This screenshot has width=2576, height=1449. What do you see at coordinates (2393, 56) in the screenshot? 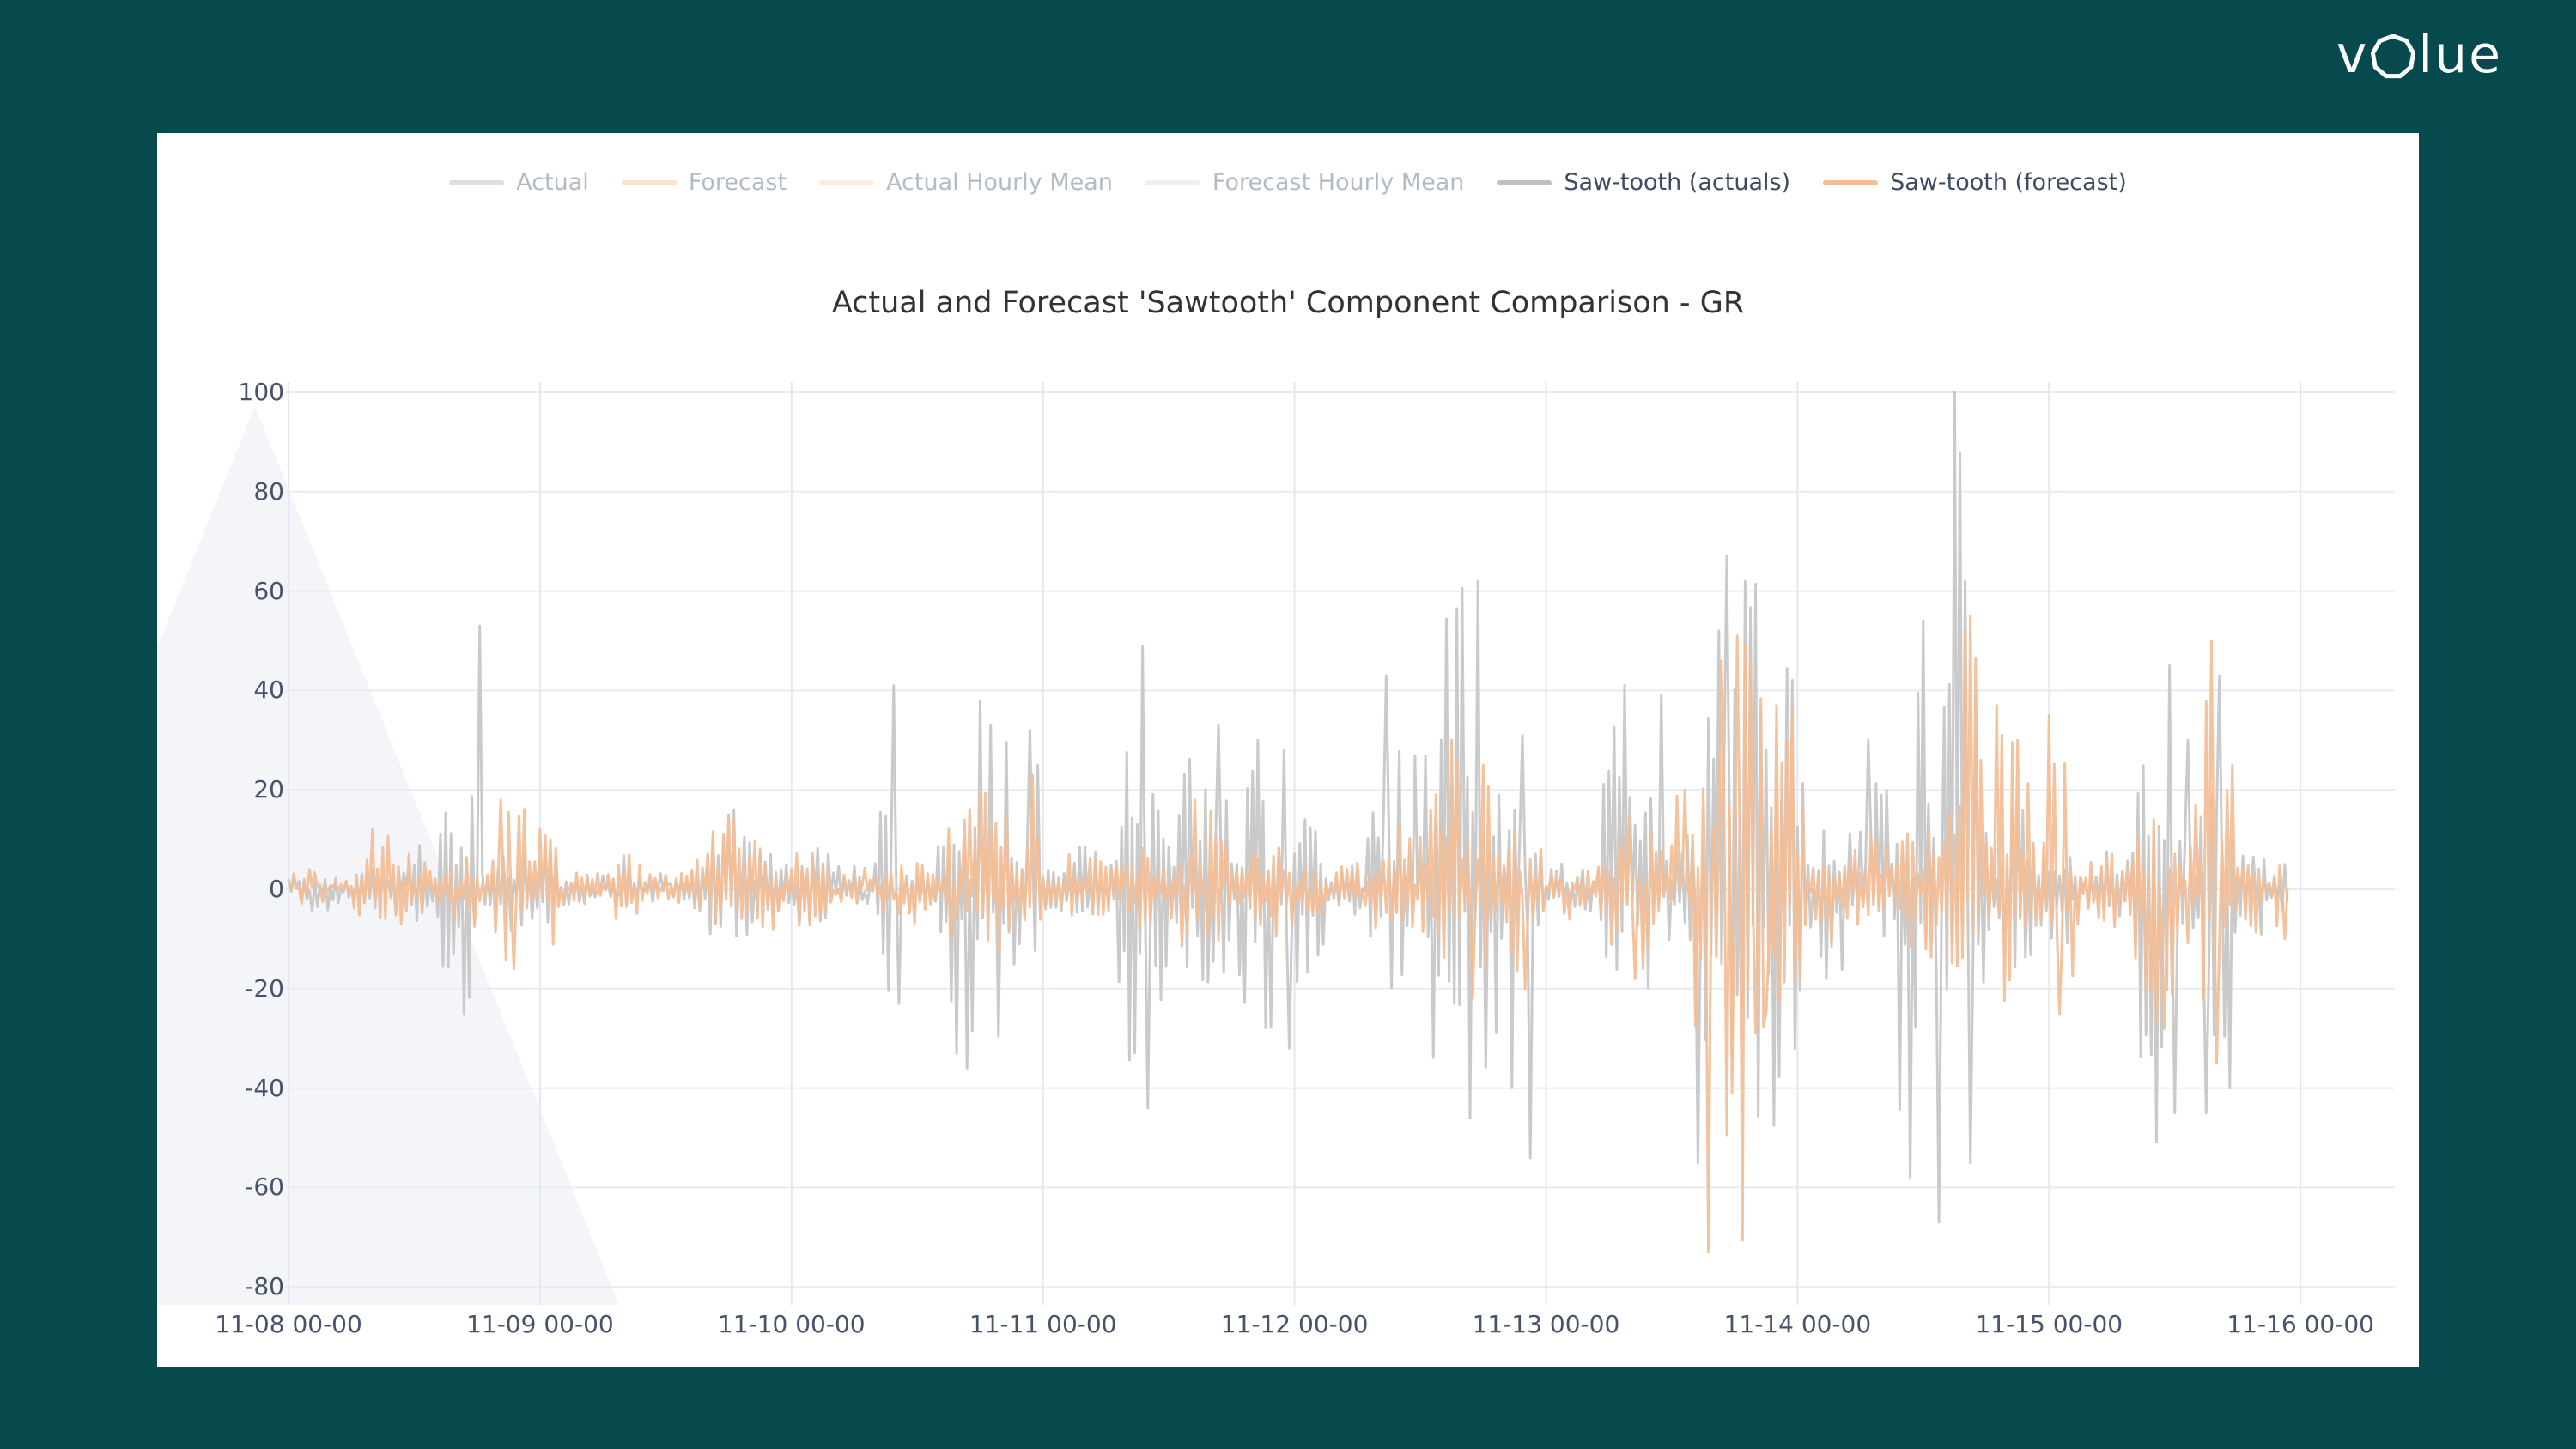
I see `volue-logo-o-icon` at bounding box center [2393, 56].